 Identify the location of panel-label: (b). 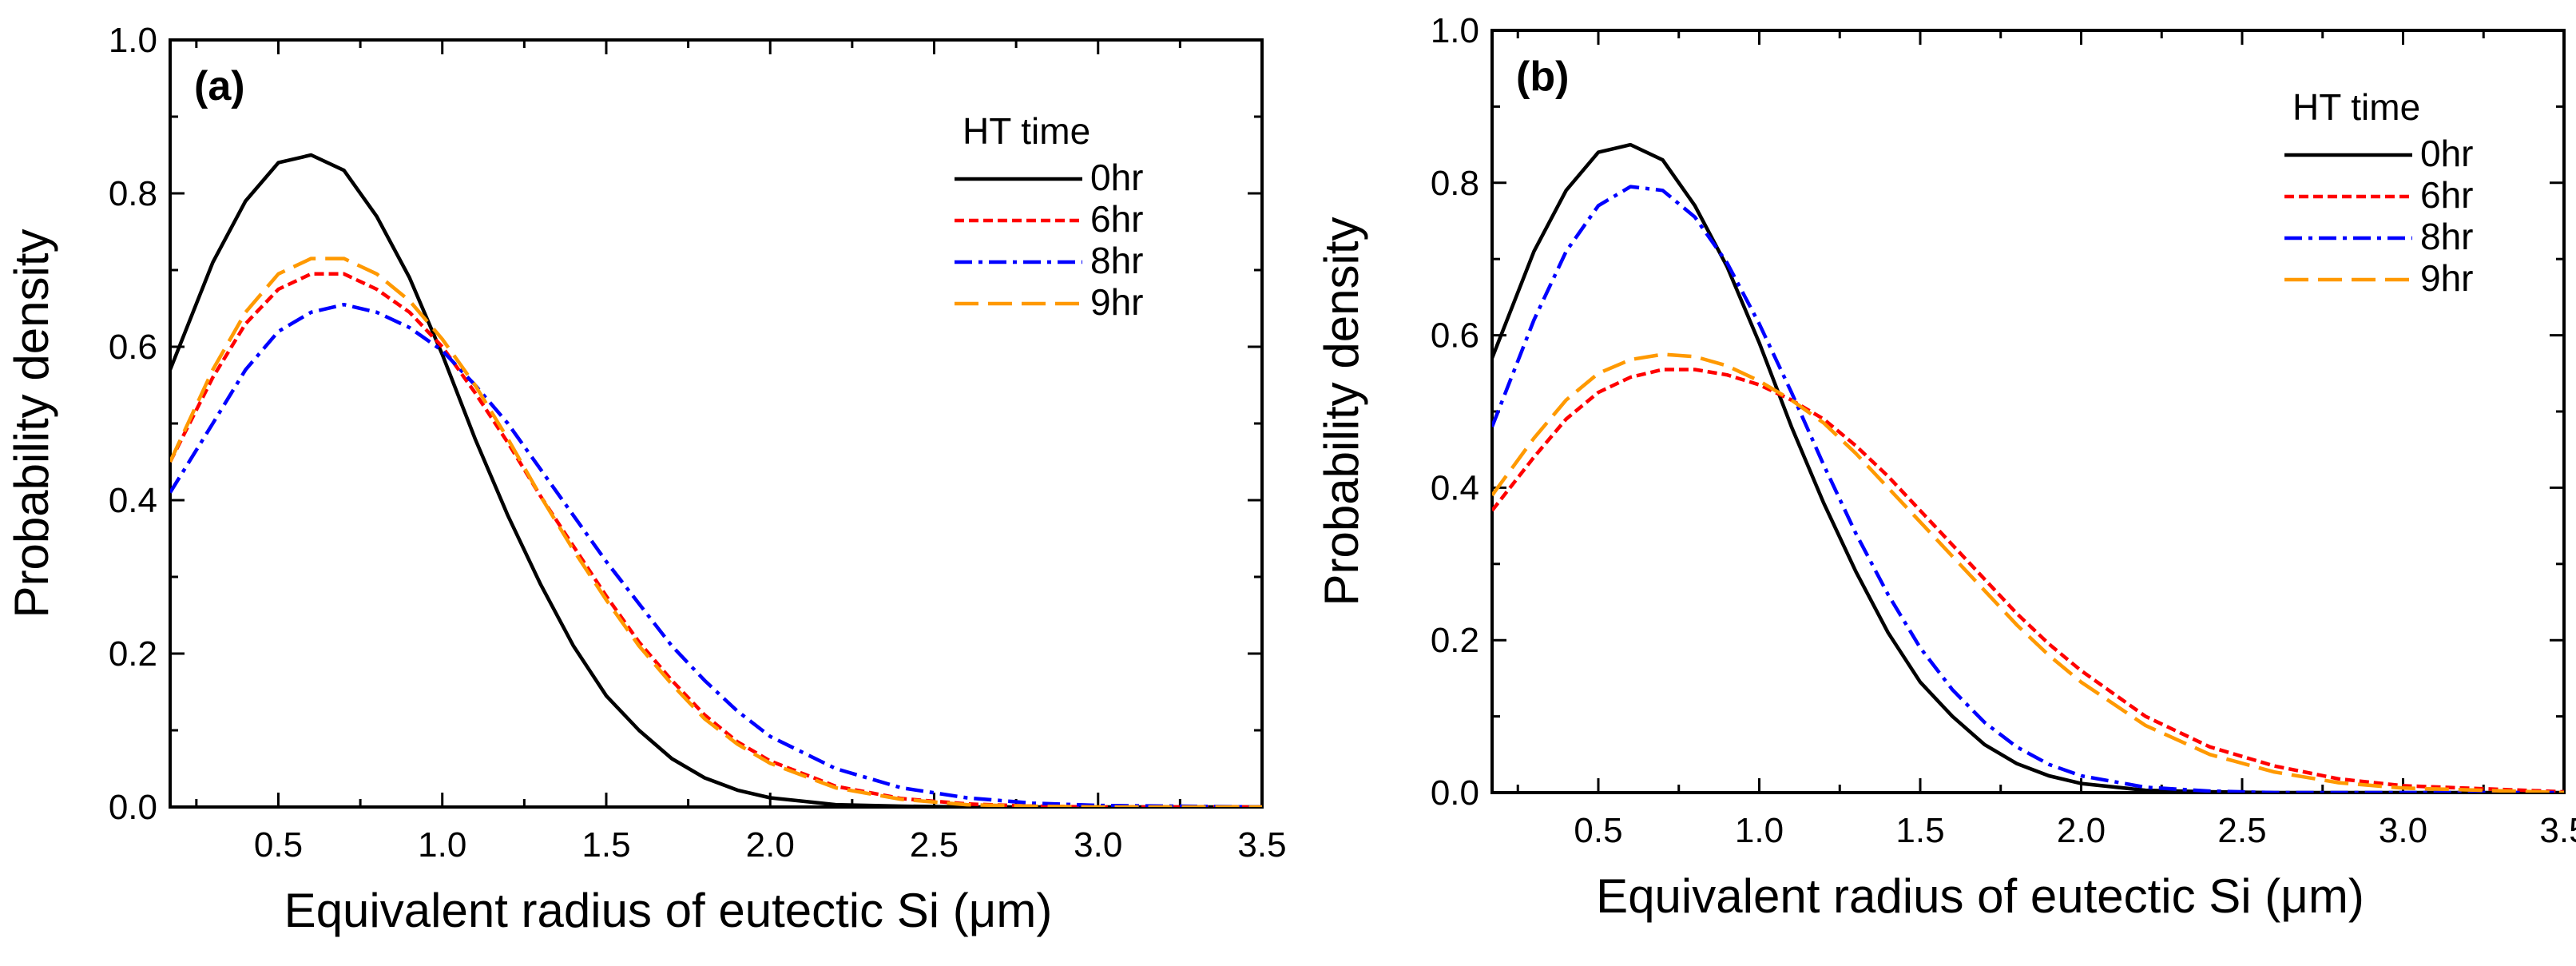
(1542, 77).